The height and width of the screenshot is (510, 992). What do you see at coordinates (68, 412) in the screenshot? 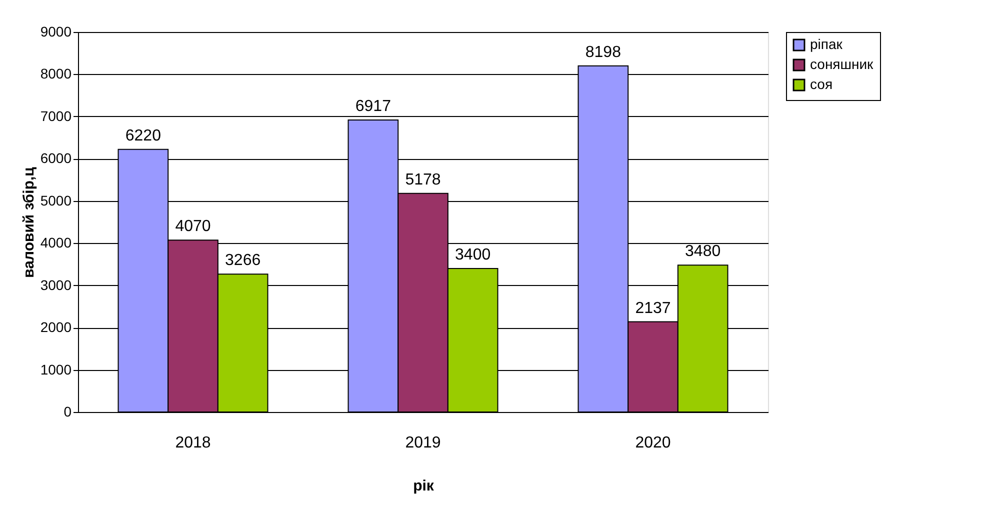
I see `y-tick-label: 0` at bounding box center [68, 412].